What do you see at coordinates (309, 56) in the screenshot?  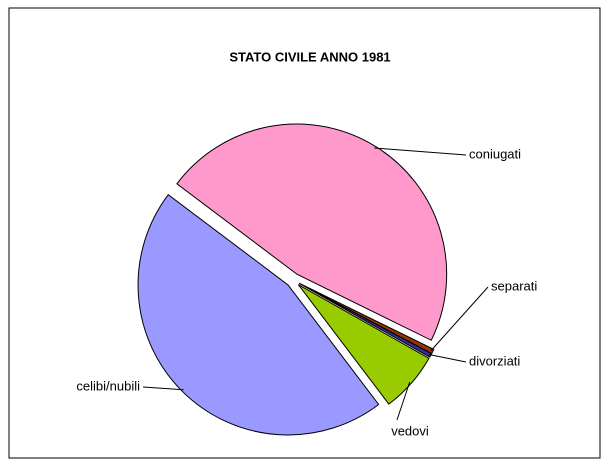 I see `chart-title: STATO CIVILE ANNO 1981` at bounding box center [309, 56].